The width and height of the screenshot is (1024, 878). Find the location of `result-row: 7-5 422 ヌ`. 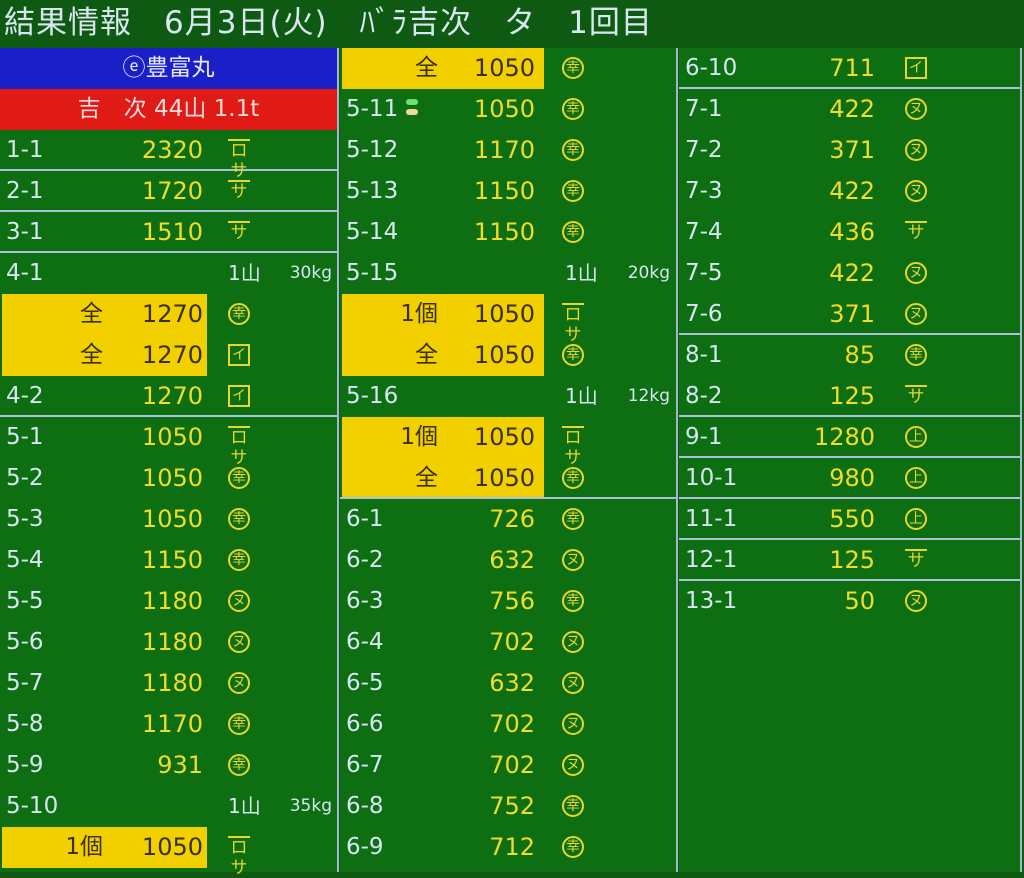

result-row: 7-5 422 ヌ is located at coordinates (849, 273).